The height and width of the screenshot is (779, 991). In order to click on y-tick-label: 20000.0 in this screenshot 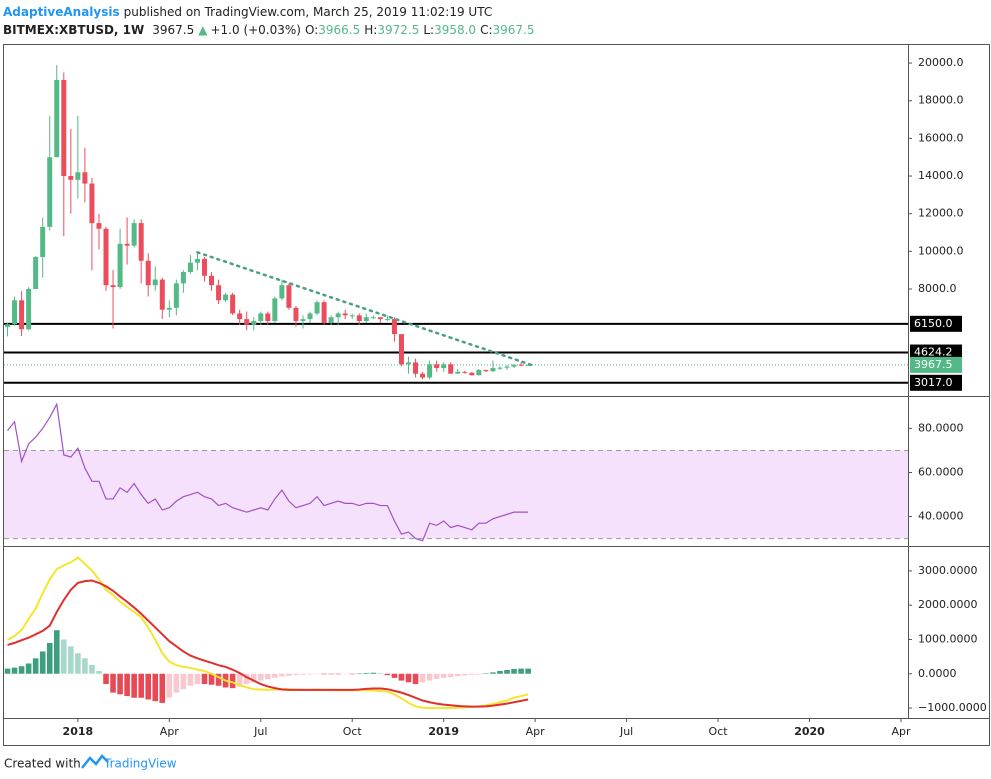, I will do `click(941, 62)`.